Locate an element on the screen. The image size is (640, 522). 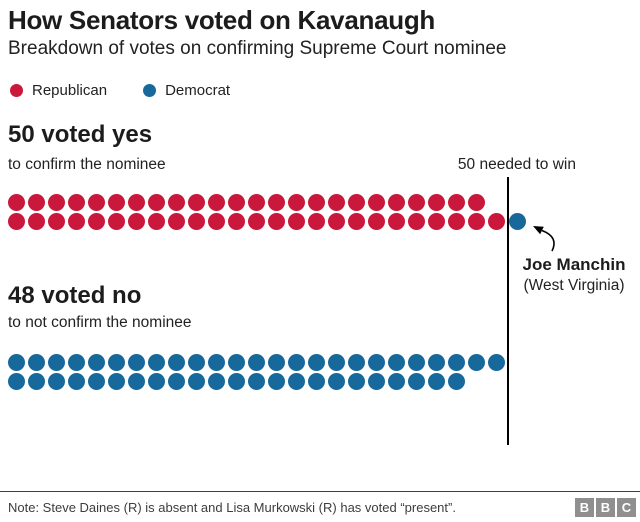
legend-label-republican: Republican is located at coordinates (70, 90).